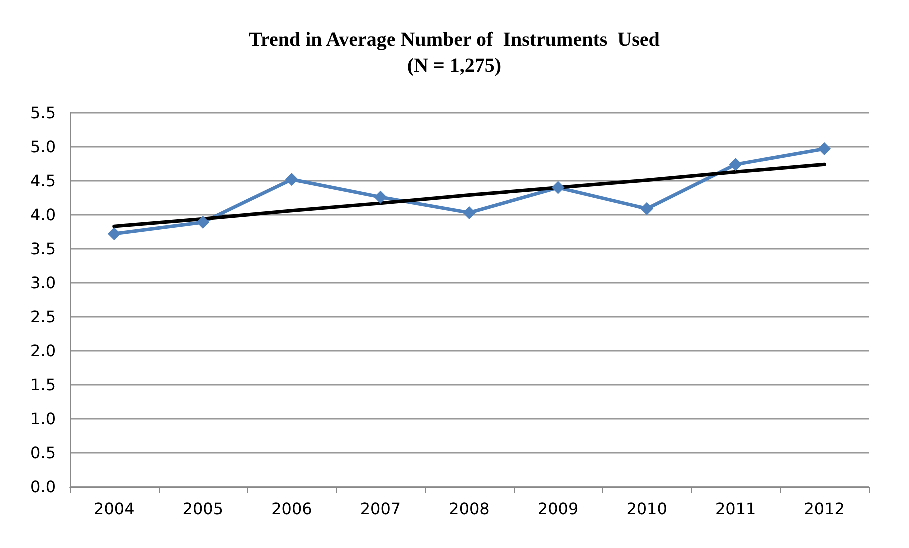 The image size is (909, 548). I want to click on y-tick-label: 5.0, so click(43, 147).